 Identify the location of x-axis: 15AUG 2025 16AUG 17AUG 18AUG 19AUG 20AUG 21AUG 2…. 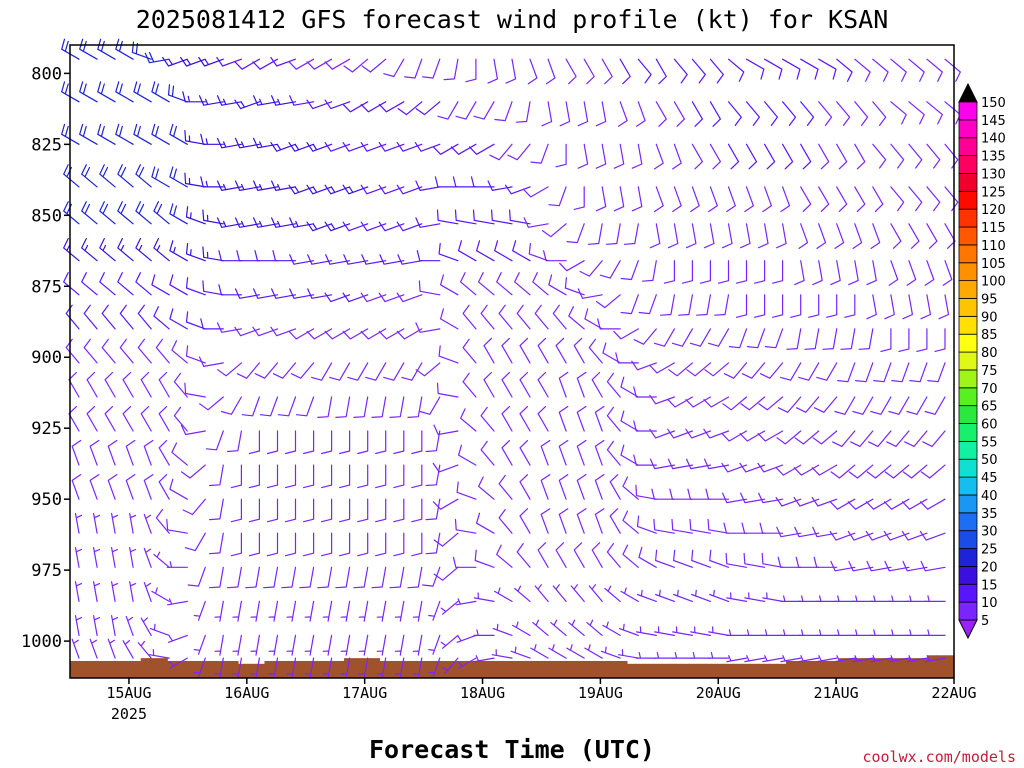
(541, 700).